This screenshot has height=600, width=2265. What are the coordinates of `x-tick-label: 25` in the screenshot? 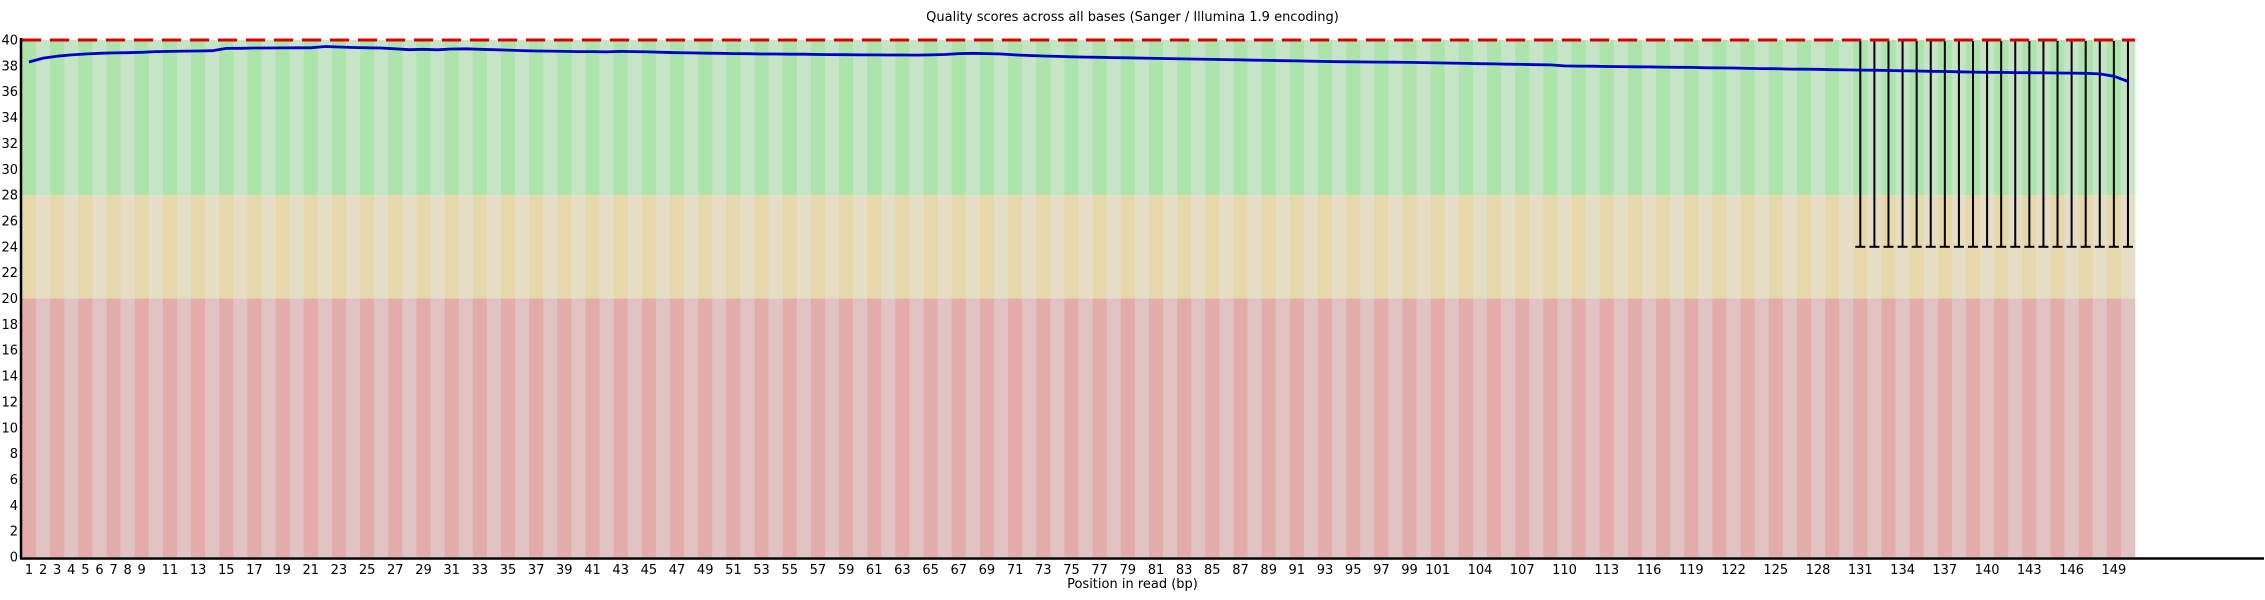 It's located at (367, 570).